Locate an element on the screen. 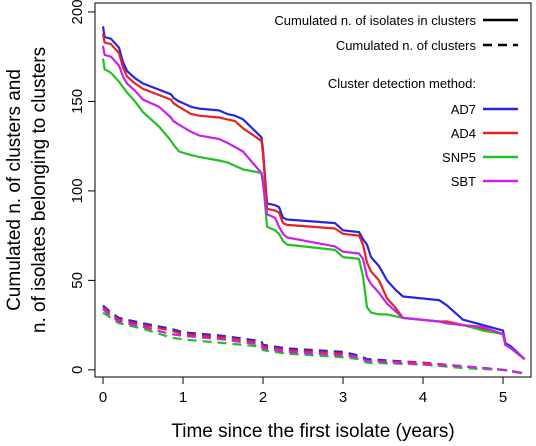 The width and height of the screenshot is (536, 446). x-tick-label: 5 is located at coordinates (503, 397).